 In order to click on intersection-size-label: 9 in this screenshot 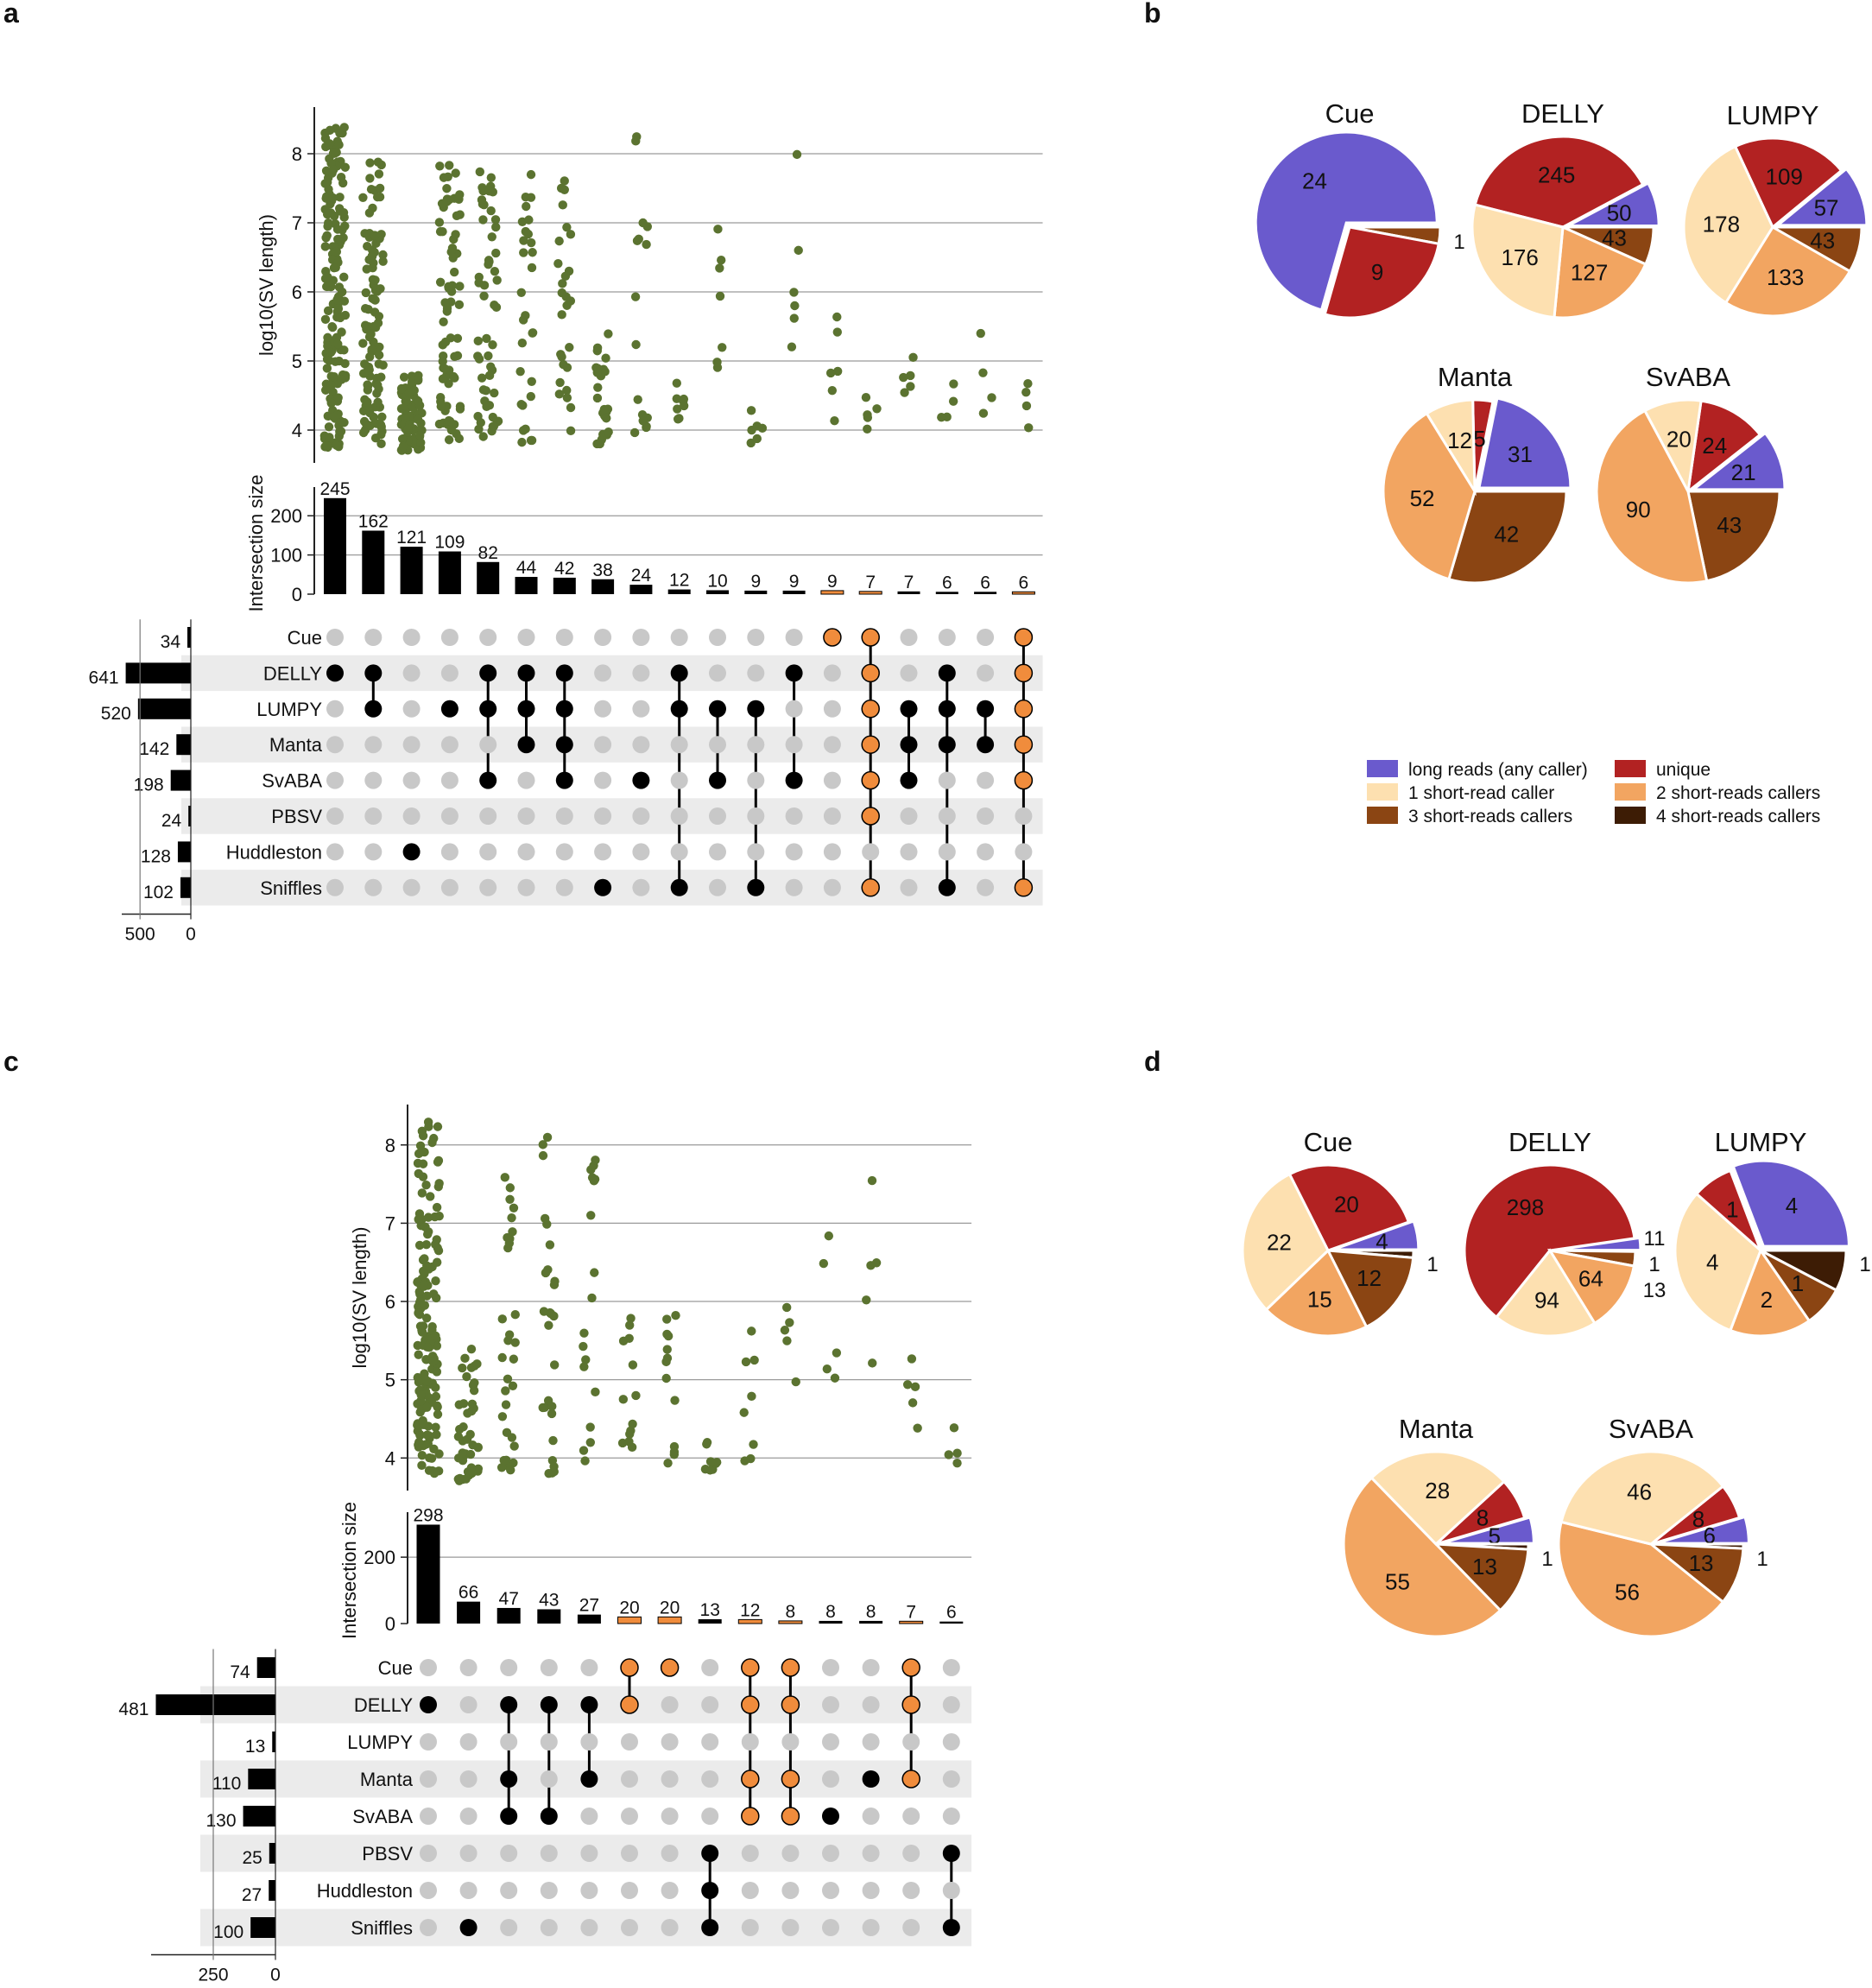, I will do `click(755, 582)`.